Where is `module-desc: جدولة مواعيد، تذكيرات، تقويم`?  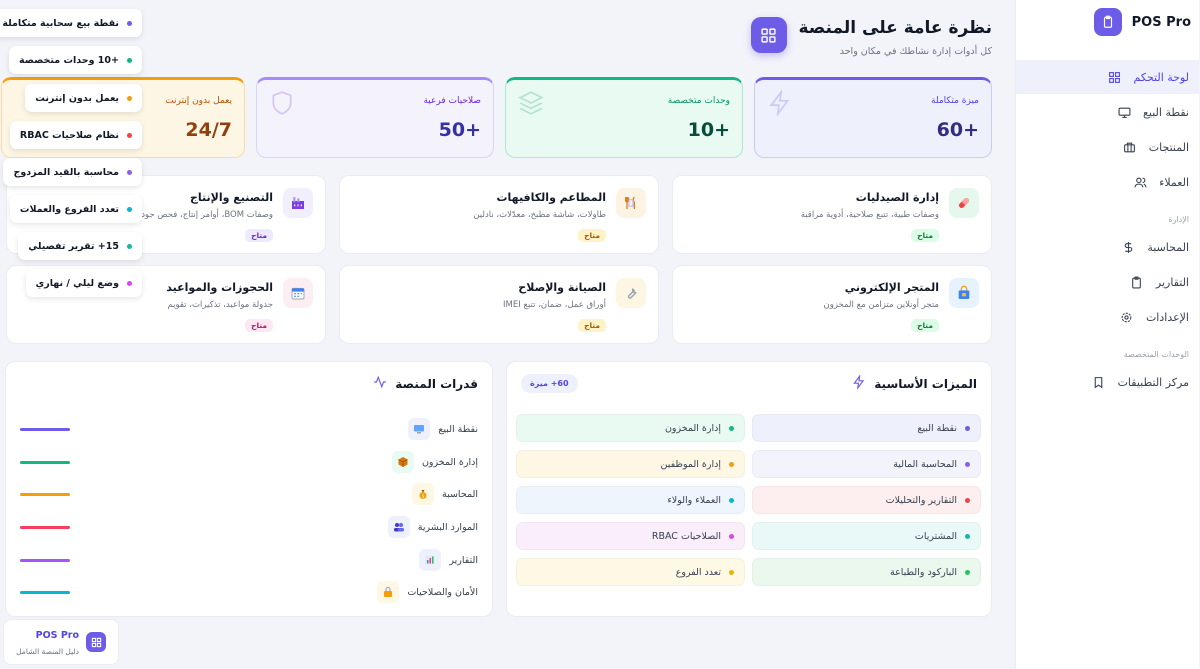 module-desc: جدولة مواعيد، تذكيرات، تقويم is located at coordinates (221, 305).